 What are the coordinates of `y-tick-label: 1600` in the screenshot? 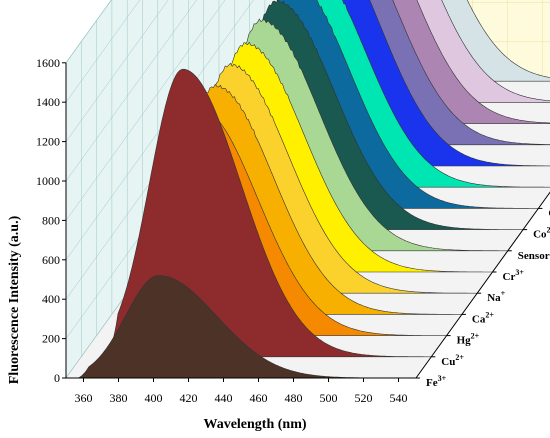 It's located at (48, 63).